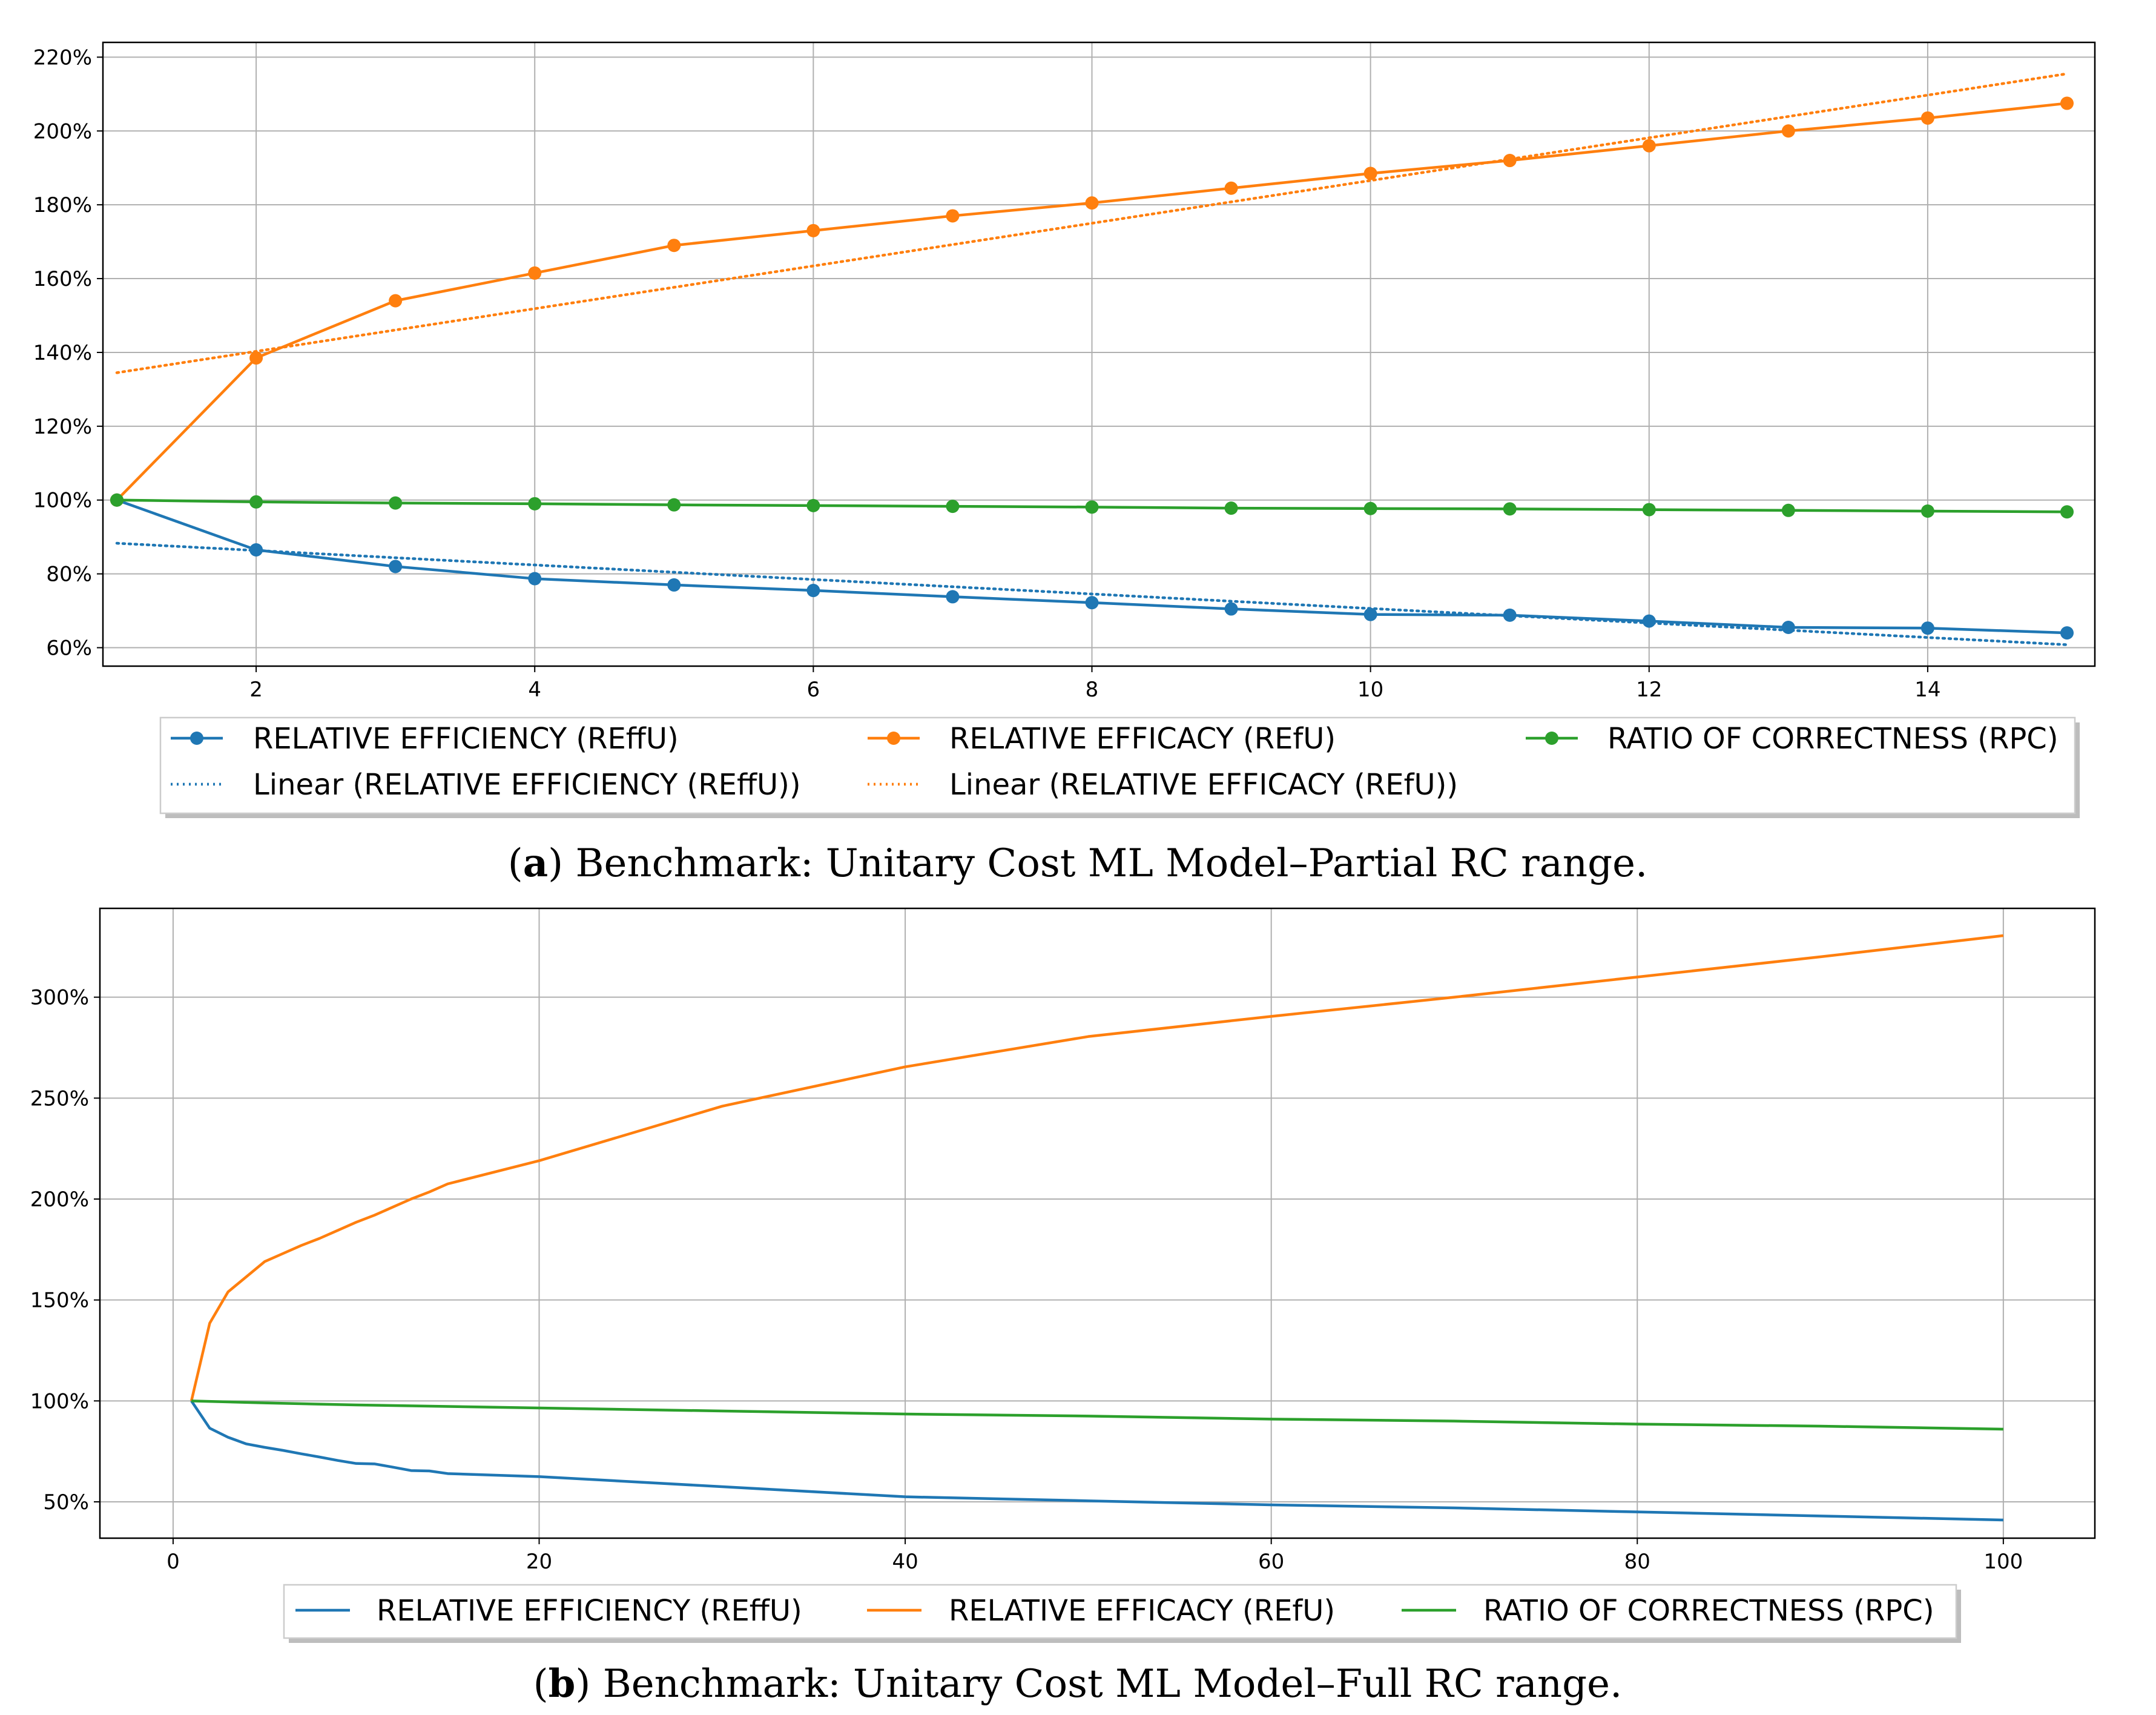 This screenshot has width=2156, height=1715. What do you see at coordinates (69, 575) in the screenshot?
I see `y-tick-label: 80%` at bounding box center [69, 575].